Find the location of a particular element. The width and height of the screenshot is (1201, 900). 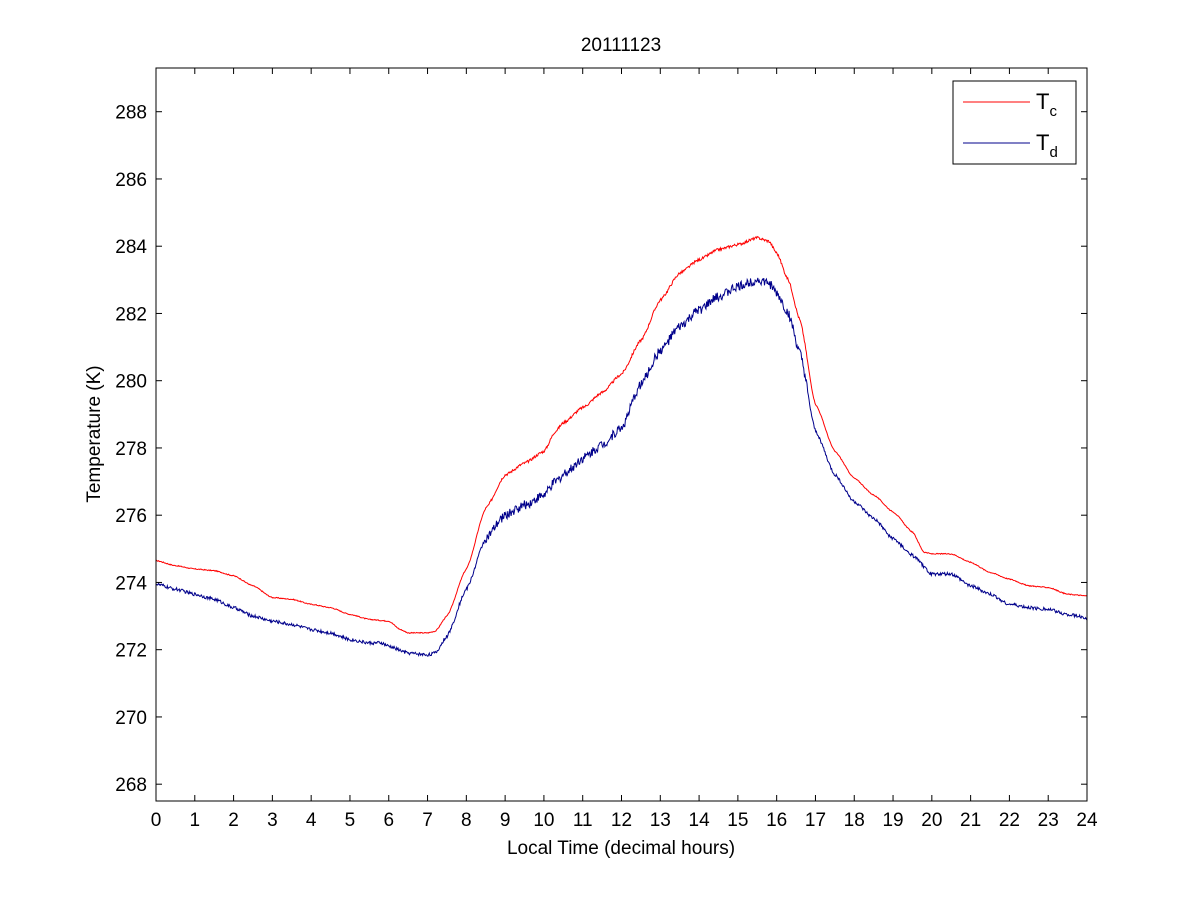

y-tick-label: 272 is located at coordinates (131, 651).